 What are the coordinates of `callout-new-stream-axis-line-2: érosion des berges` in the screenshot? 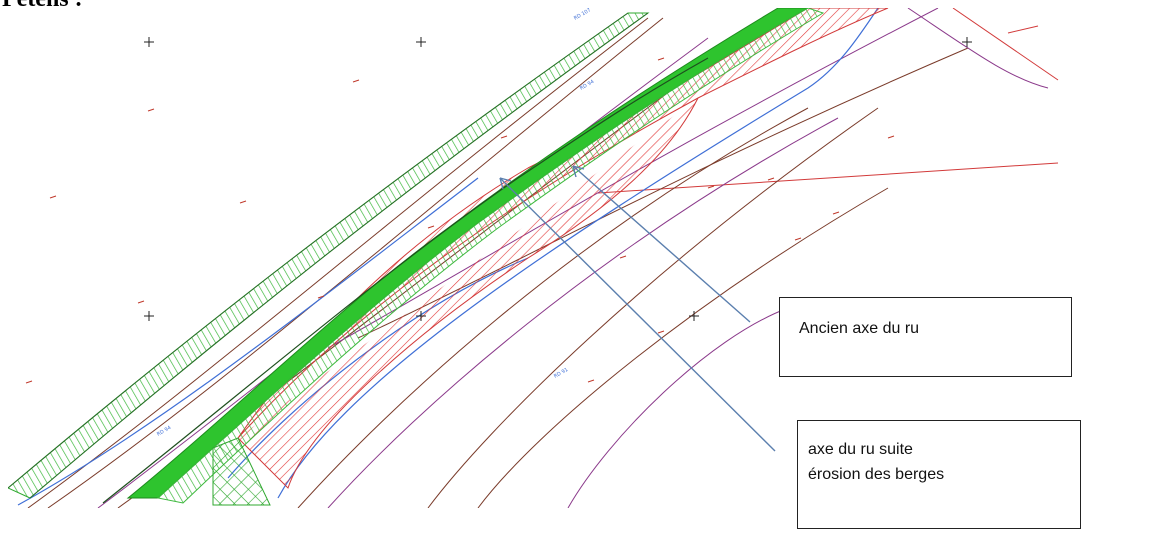 It's located at (876, 474).